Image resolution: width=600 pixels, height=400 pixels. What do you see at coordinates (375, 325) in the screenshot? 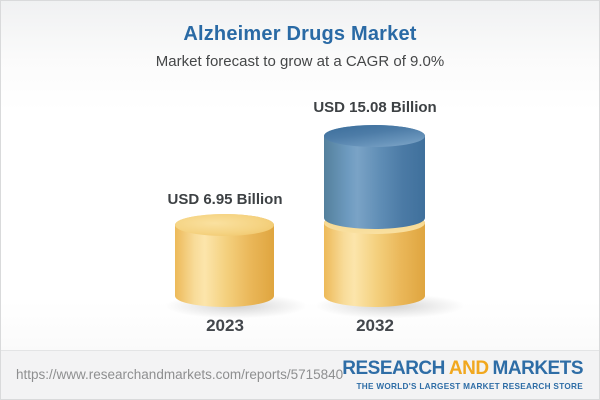
I see `x-axis-label-2032: 2032` at bounding box center [375, 325].